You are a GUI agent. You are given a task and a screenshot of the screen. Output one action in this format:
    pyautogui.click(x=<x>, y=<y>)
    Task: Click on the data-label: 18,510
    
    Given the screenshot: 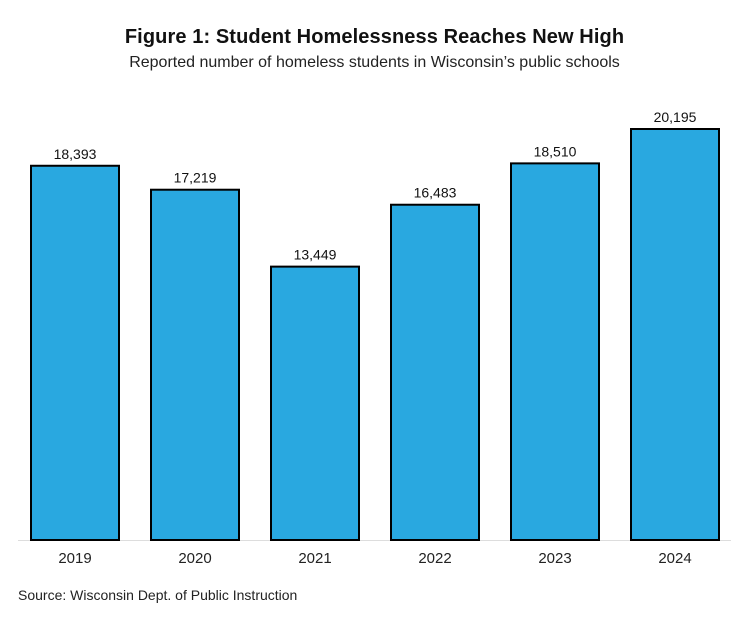 What is the action you would take?
    pyautogui.click(x=555, y=151)
    